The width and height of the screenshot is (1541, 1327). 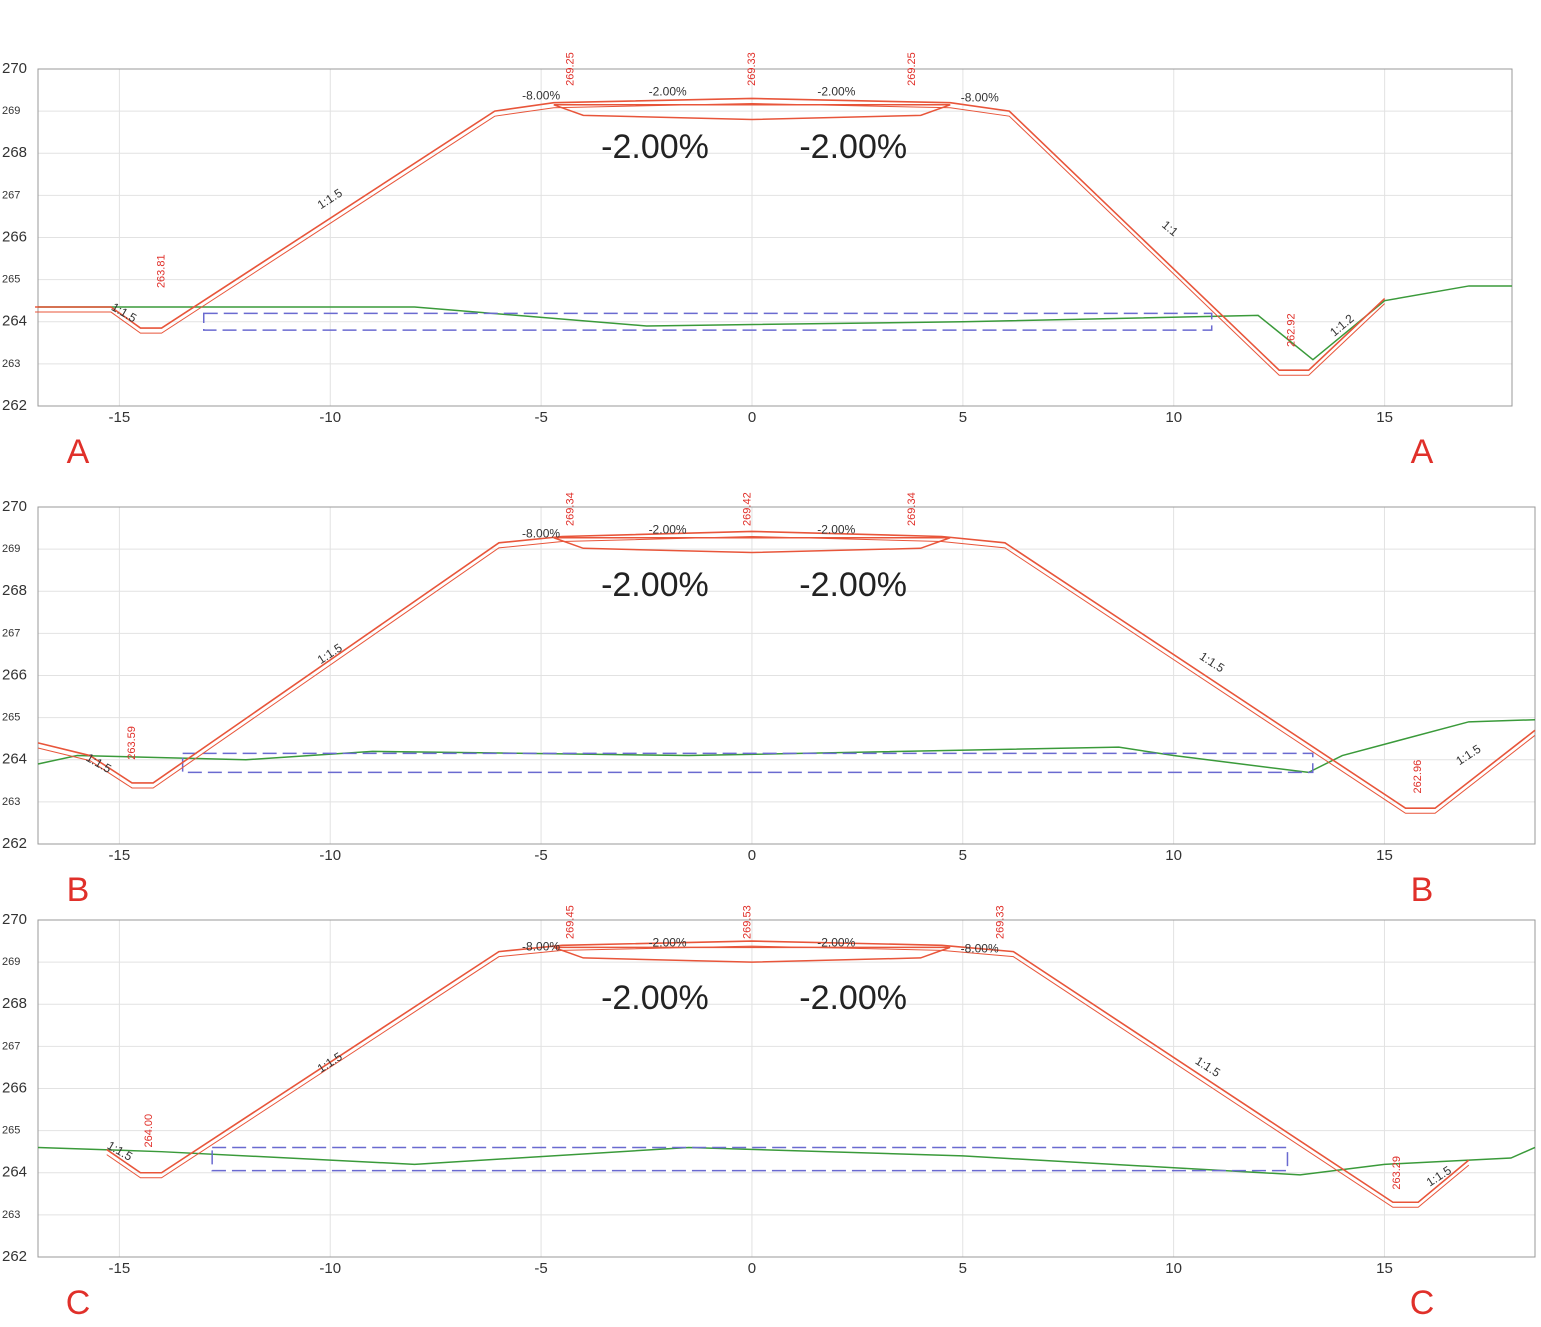 I want to click on slope-label: 1:1, so click(x=1170, y=229).